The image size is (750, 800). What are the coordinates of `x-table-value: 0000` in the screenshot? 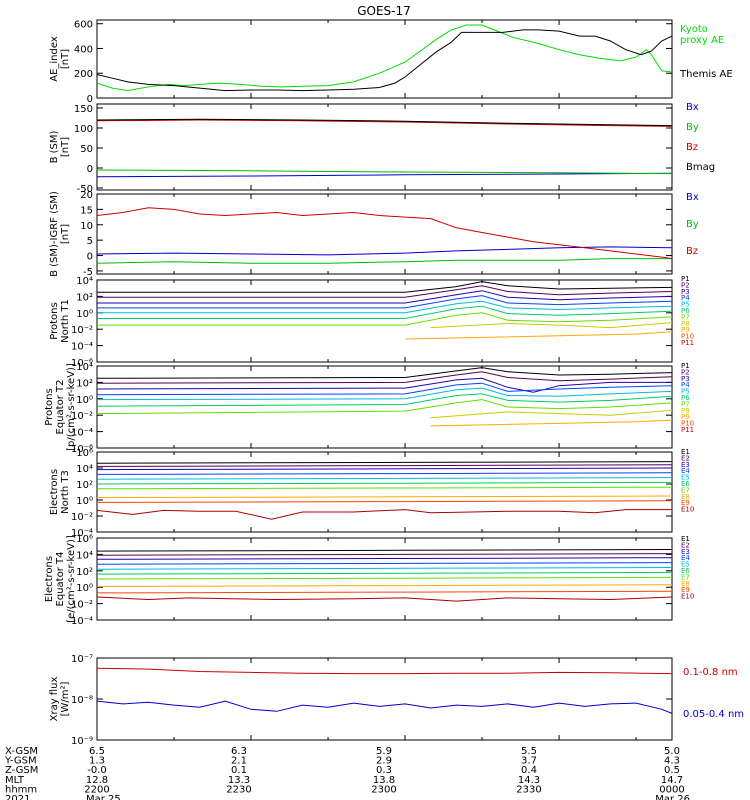 It's located at (671, 789).